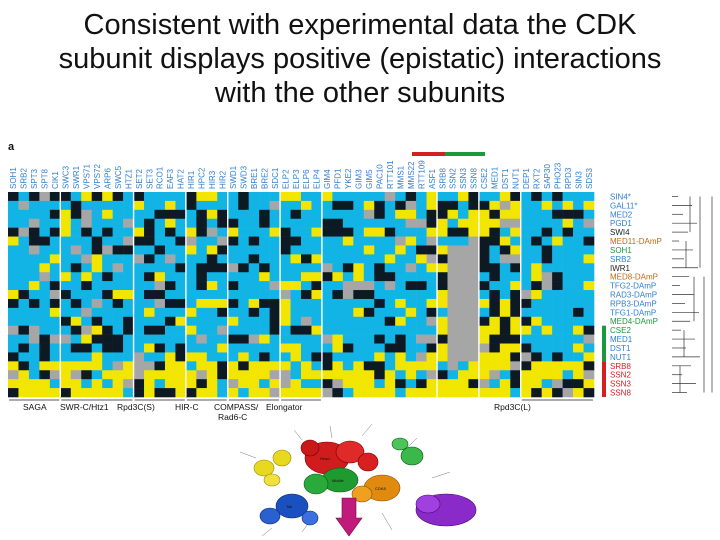  I want to click on row-label: CSE2, so click(620, 330).